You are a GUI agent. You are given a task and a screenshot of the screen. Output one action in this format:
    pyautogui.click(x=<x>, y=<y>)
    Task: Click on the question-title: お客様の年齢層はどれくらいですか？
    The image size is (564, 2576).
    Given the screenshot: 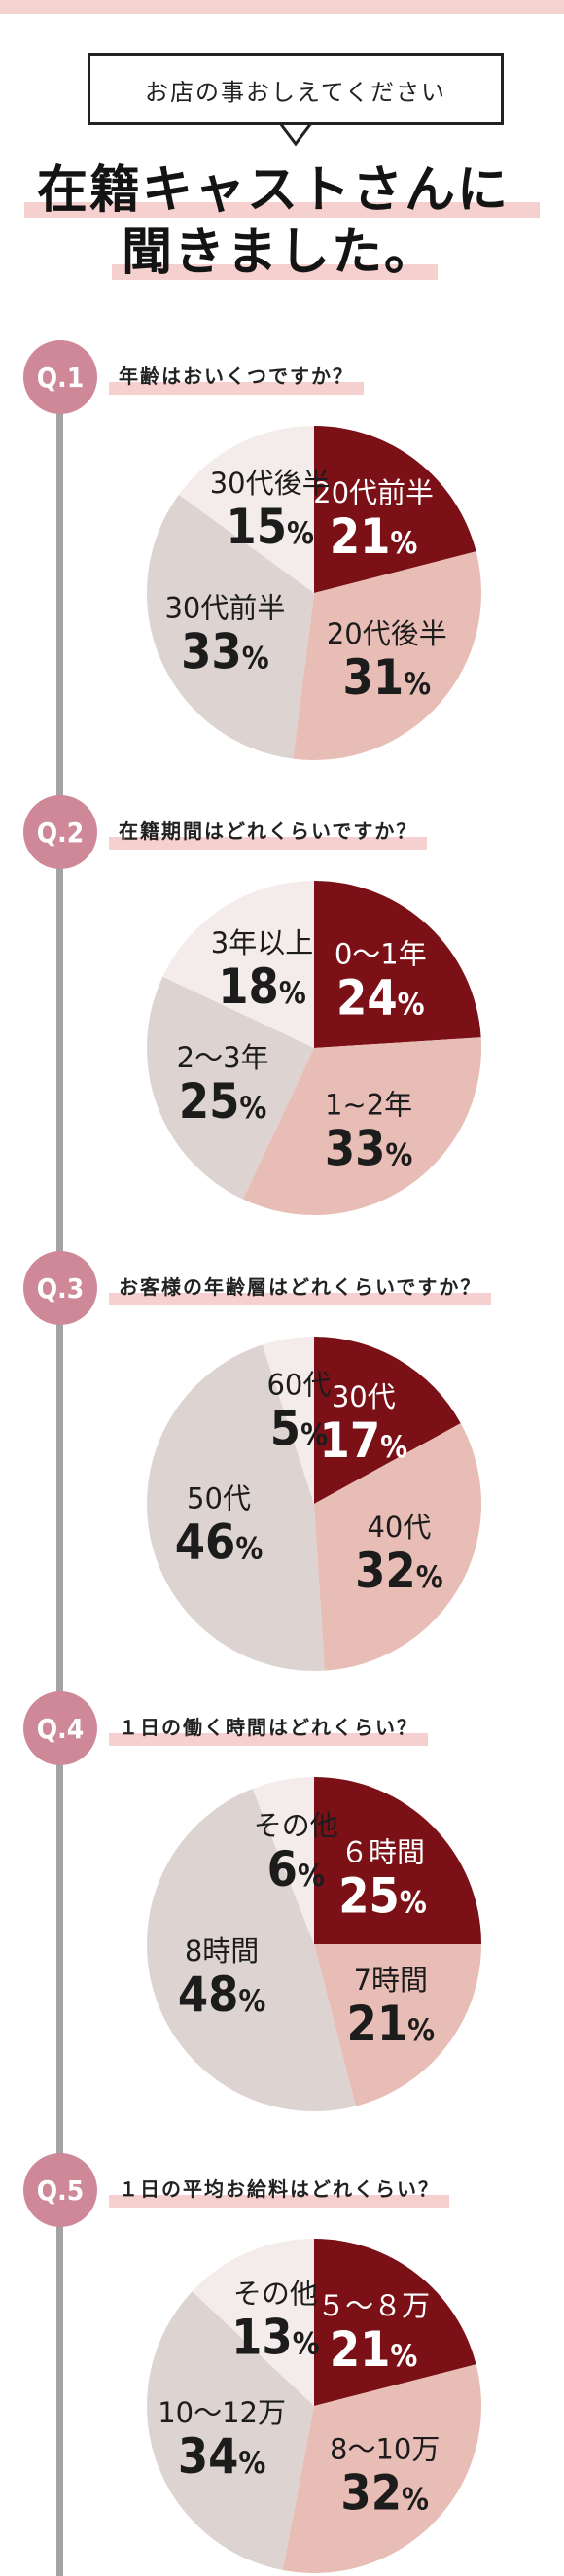 What is the action you would take?
    pyautogui.click(x=300, y=1287)
    